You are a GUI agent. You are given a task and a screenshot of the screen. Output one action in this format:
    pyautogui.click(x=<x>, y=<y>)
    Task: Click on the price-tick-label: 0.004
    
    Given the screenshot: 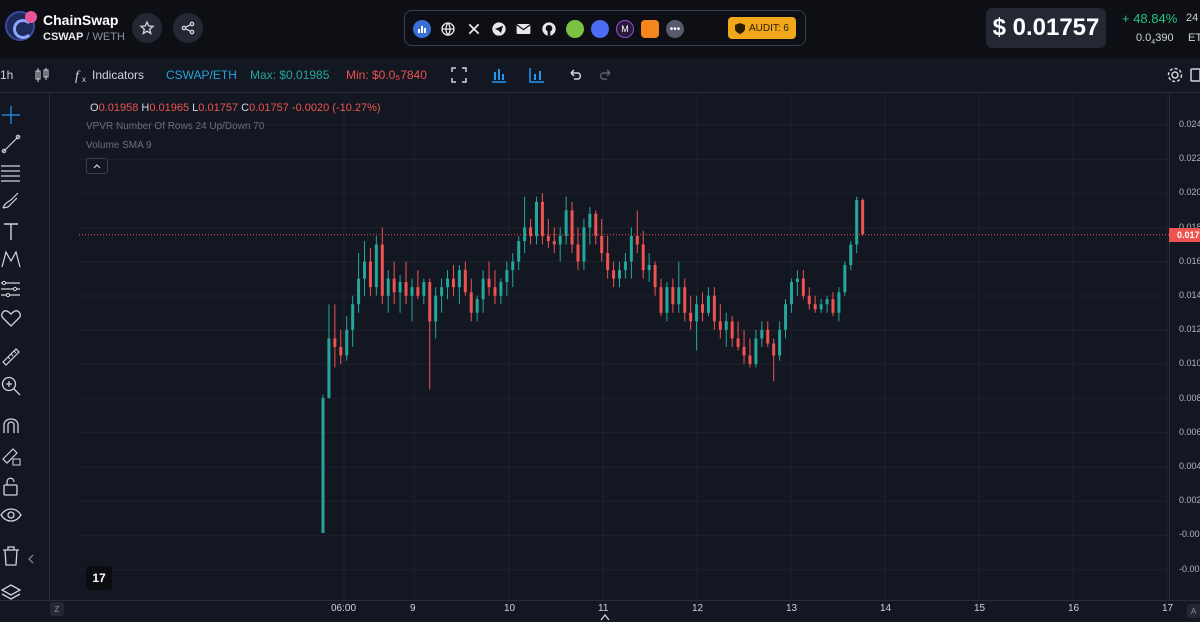 What is the action you would take?
    pyautogui.click(x=1189, y=466)
    